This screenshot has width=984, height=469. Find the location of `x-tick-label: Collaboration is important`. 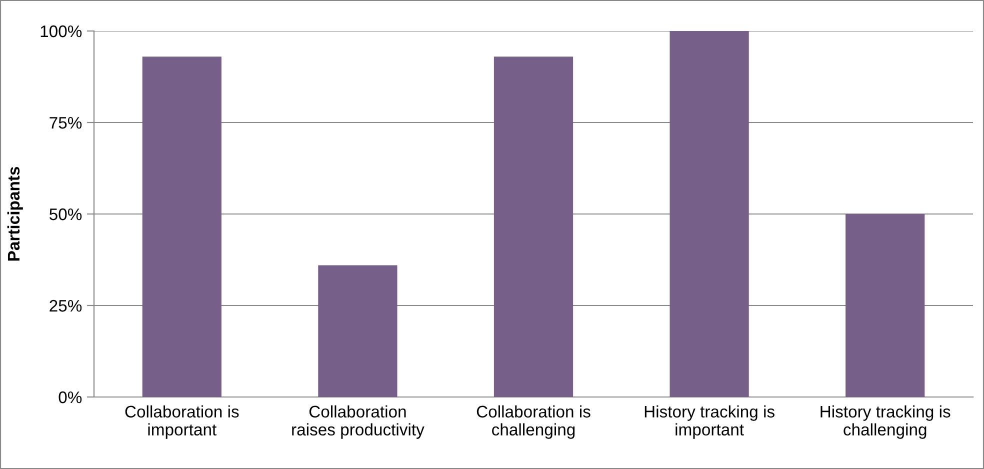

x-tick-label: Collaboration is important is located at coordinates (182, 422).